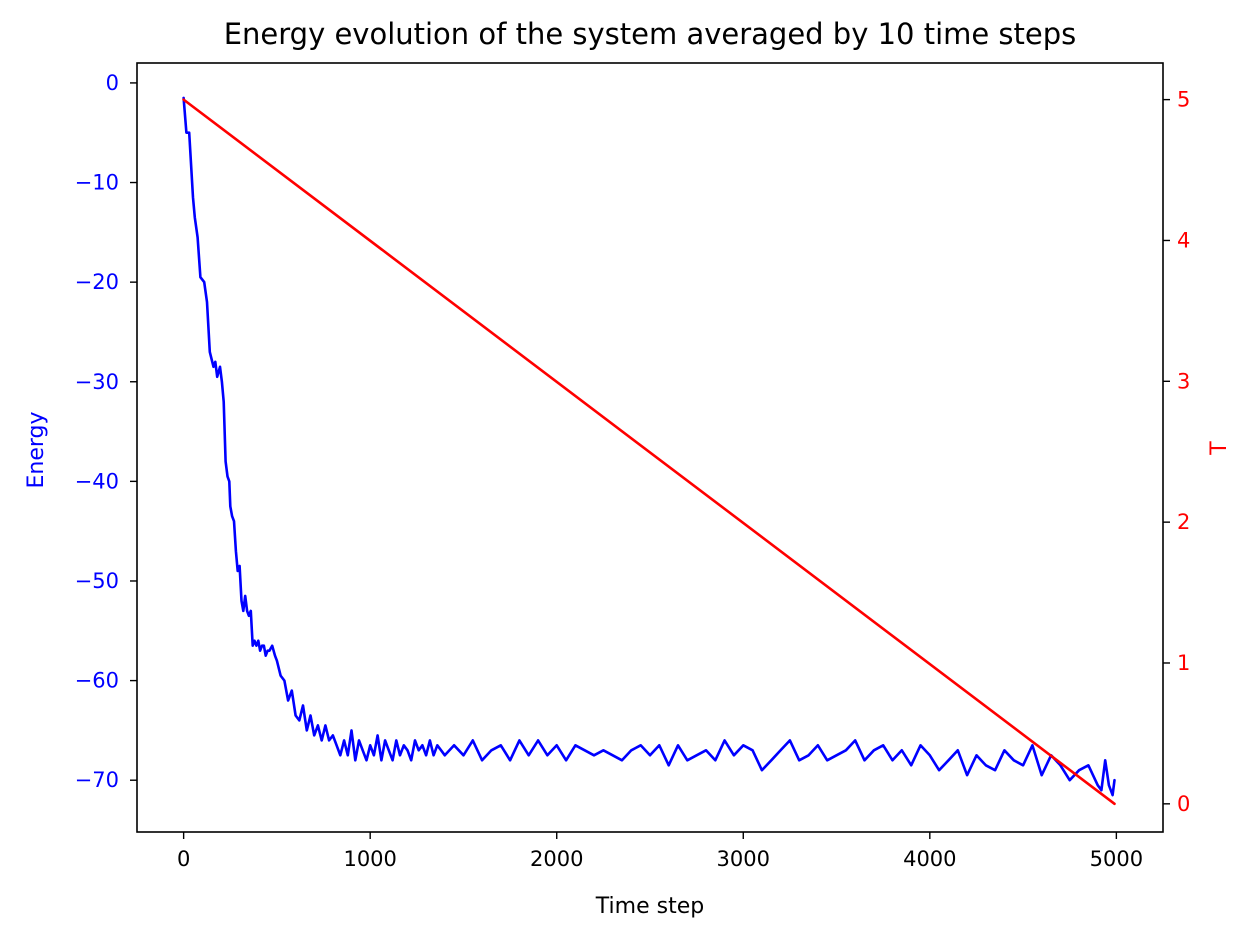 This screenshot has width=1260, height=940. Describe the element at coordinates (1116, 859) in the screenshot. I see `x-tick-label: 5000` at that location.